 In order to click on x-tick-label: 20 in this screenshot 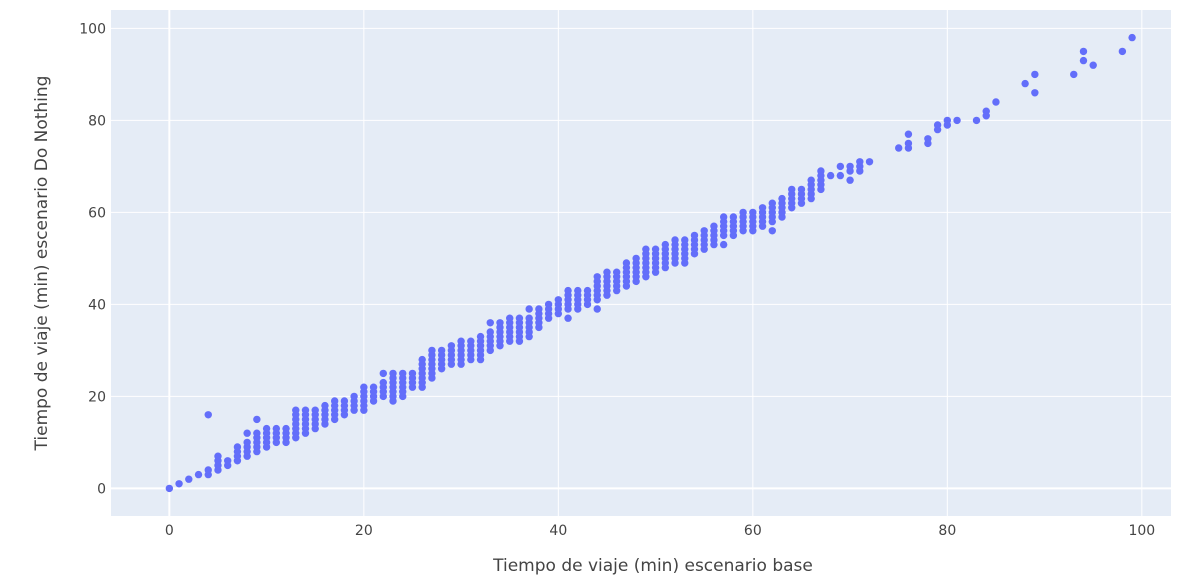, I will do `click(364, 531)`.